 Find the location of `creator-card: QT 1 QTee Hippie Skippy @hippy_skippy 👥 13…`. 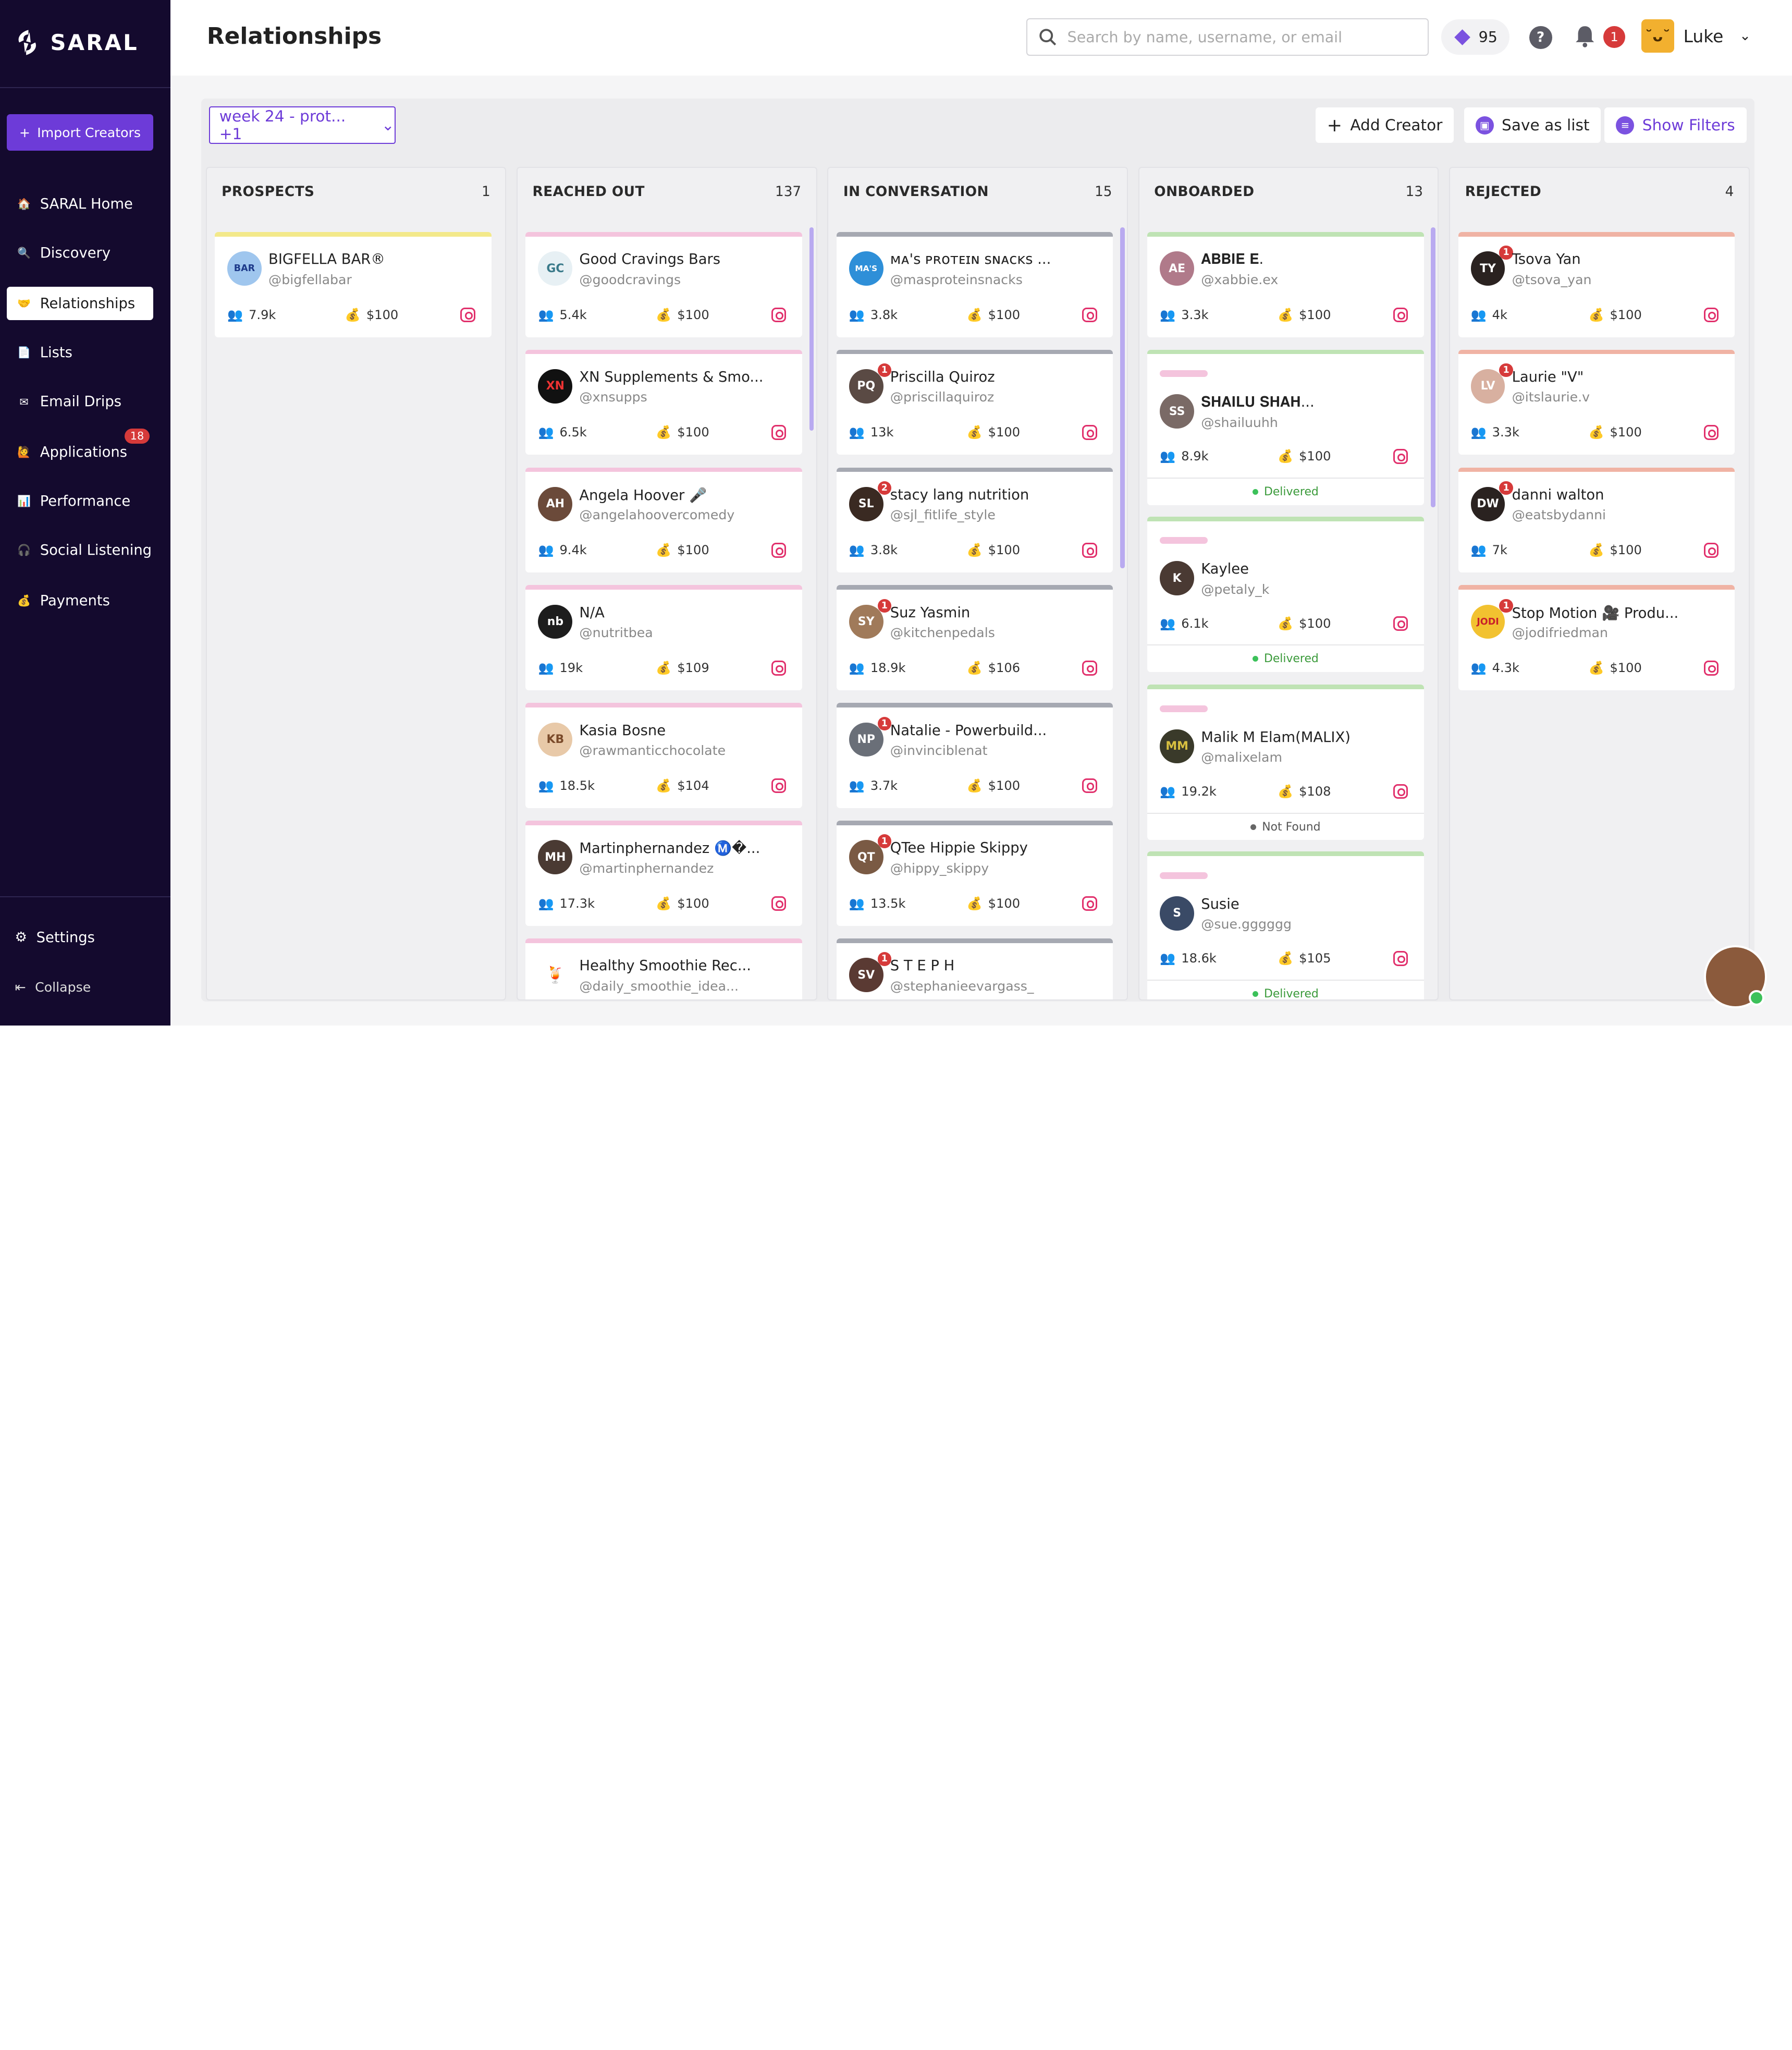

creator-card: QT 1 QTee Hippie Skippy @hippy_skippy 👥 13… is located at coordinates (975, 873).